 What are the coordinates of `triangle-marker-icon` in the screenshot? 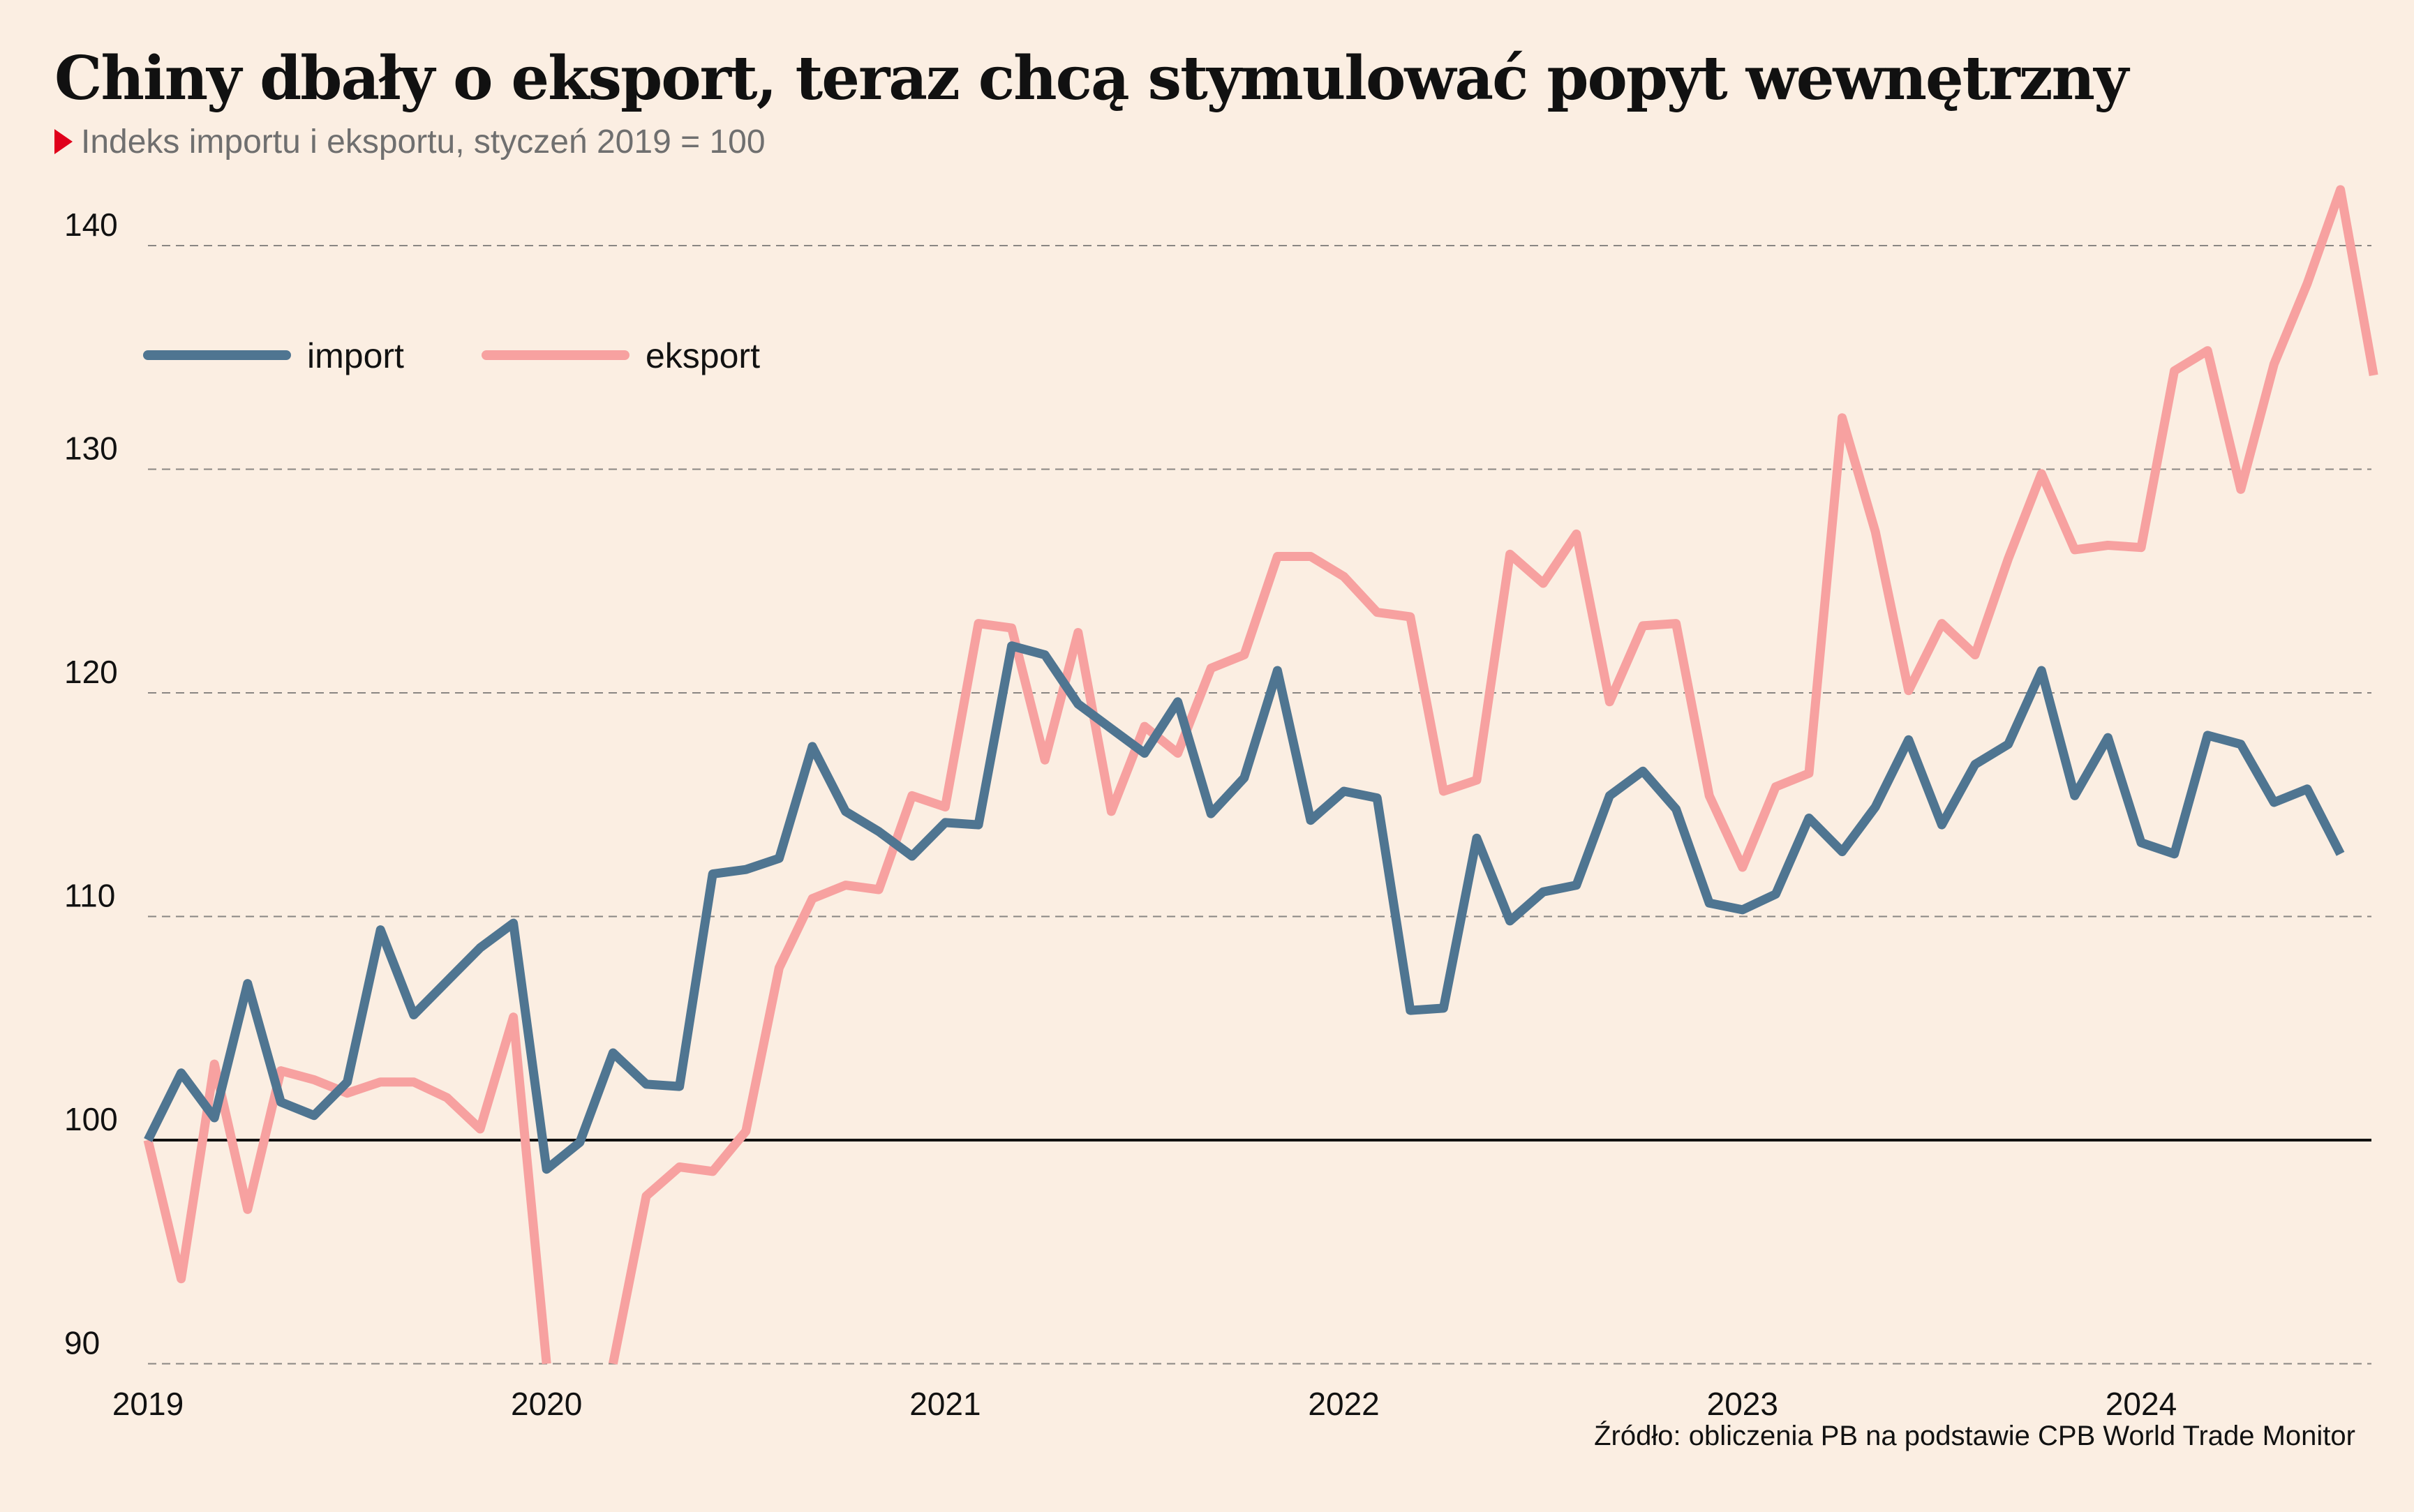 It's located at (63, 141).